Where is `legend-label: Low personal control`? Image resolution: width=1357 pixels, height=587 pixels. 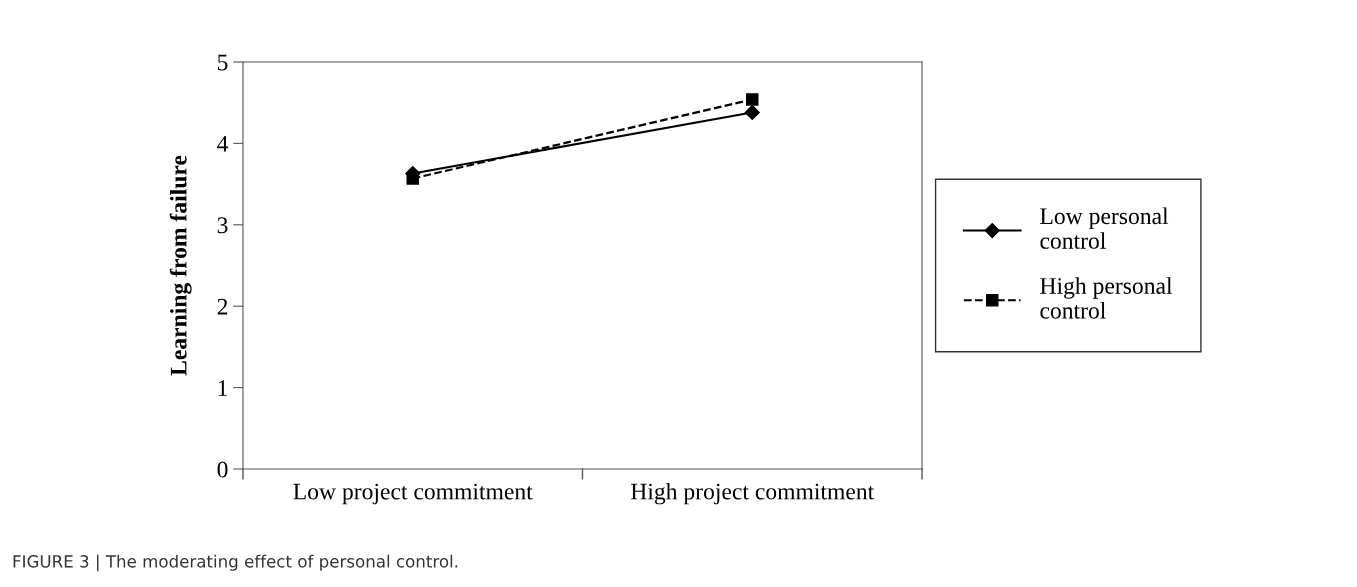 legend-label: Low personal control is located at coordinates (1104, 228).